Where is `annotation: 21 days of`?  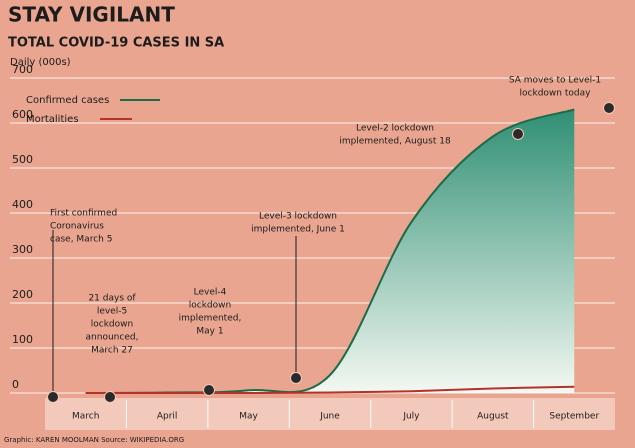 annotation: 21 days of is located at coordinates (112, 299).